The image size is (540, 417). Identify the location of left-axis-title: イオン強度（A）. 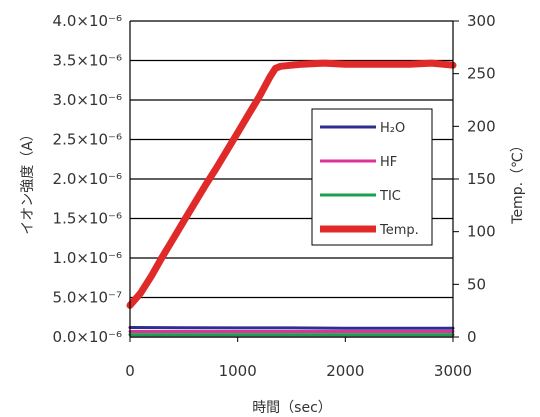
(28, 181).